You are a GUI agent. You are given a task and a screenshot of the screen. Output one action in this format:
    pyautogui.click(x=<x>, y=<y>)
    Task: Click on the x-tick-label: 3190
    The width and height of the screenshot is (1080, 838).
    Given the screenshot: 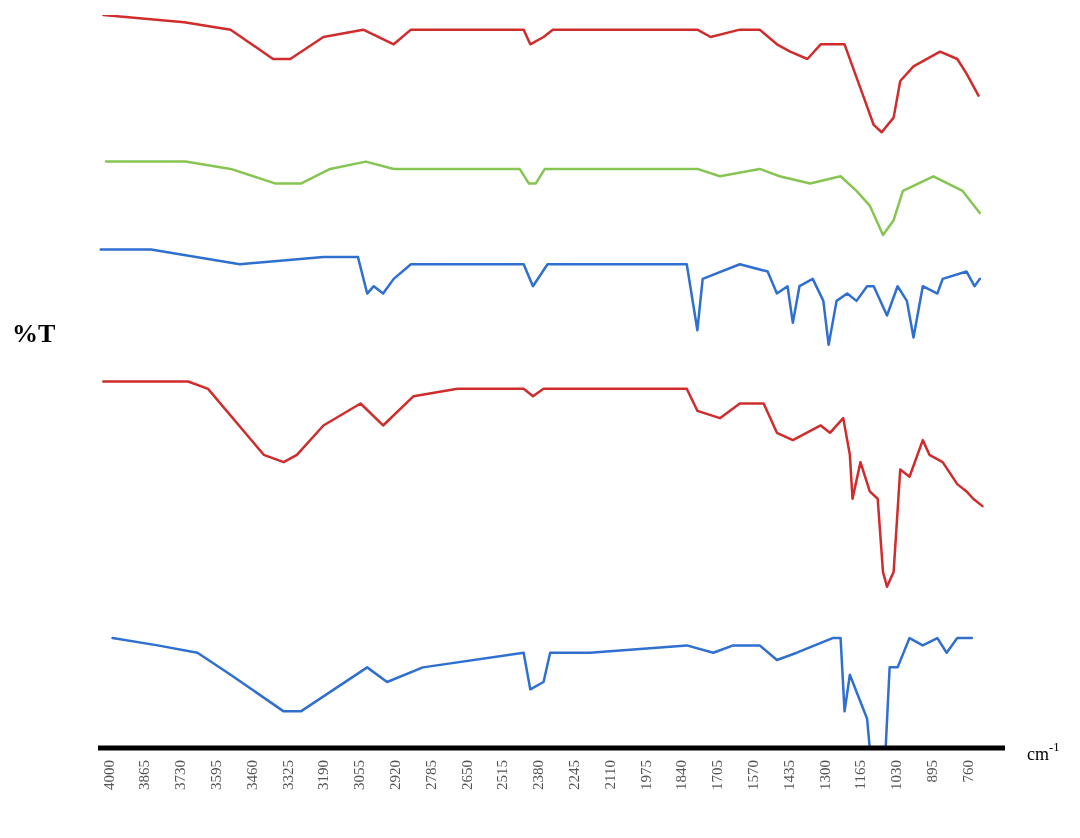 What is the action you would take?
    pyautogui.click(x=323, y=775)
    